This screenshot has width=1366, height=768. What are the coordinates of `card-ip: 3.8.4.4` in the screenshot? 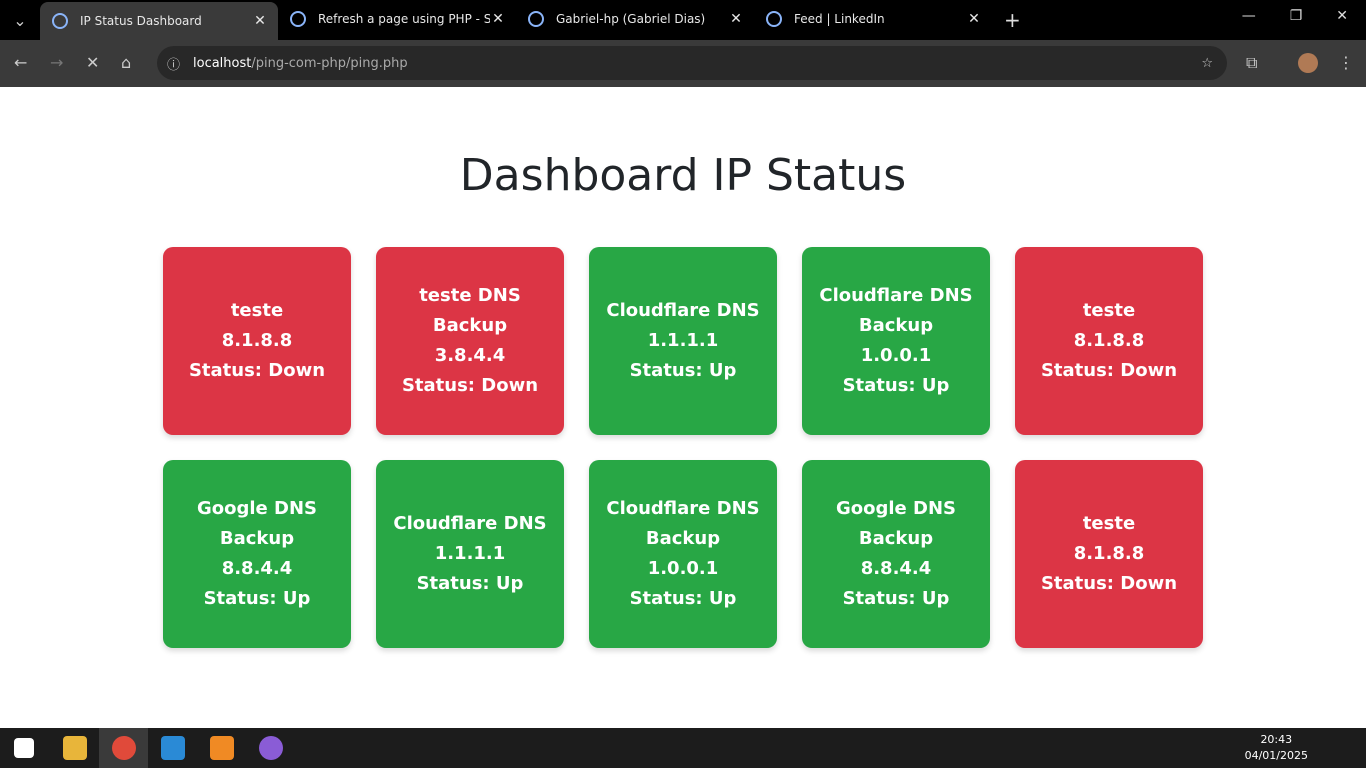 It's located at (470, 355).